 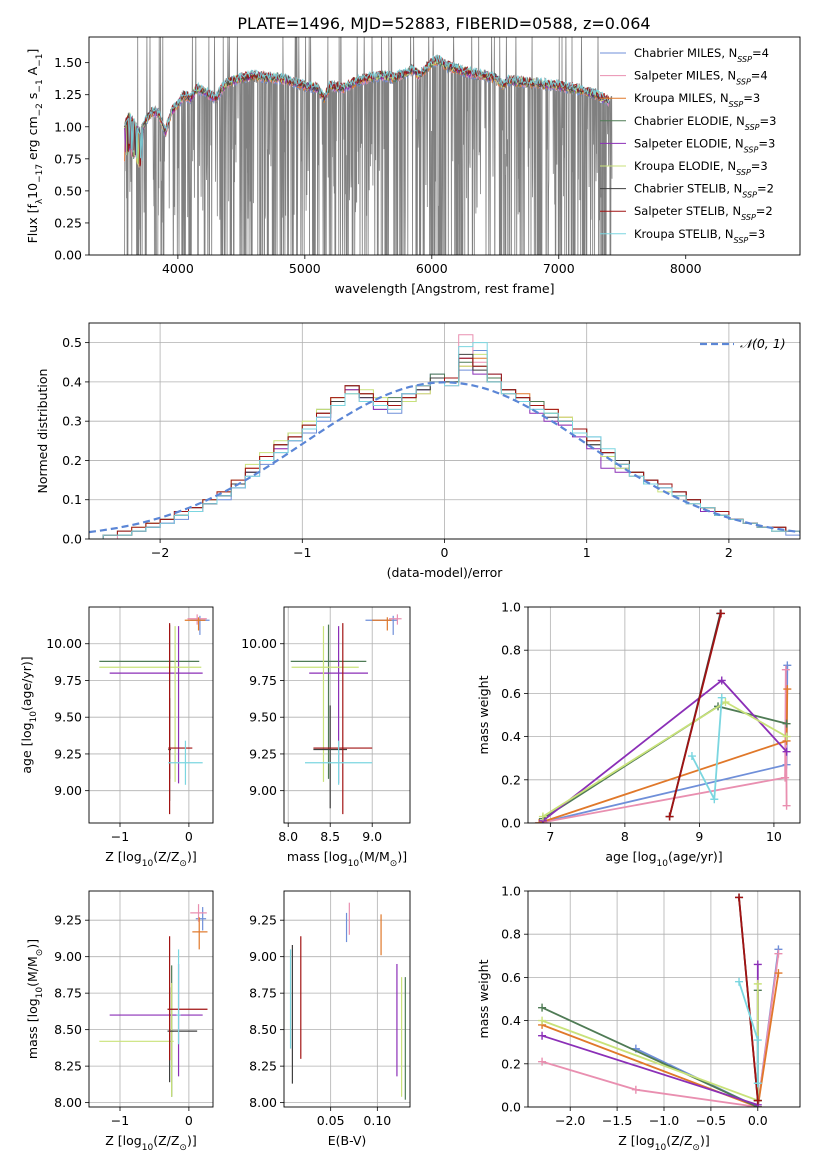 I want to click on weight-line-salpeter-stelib, so click(x=748, y=999).